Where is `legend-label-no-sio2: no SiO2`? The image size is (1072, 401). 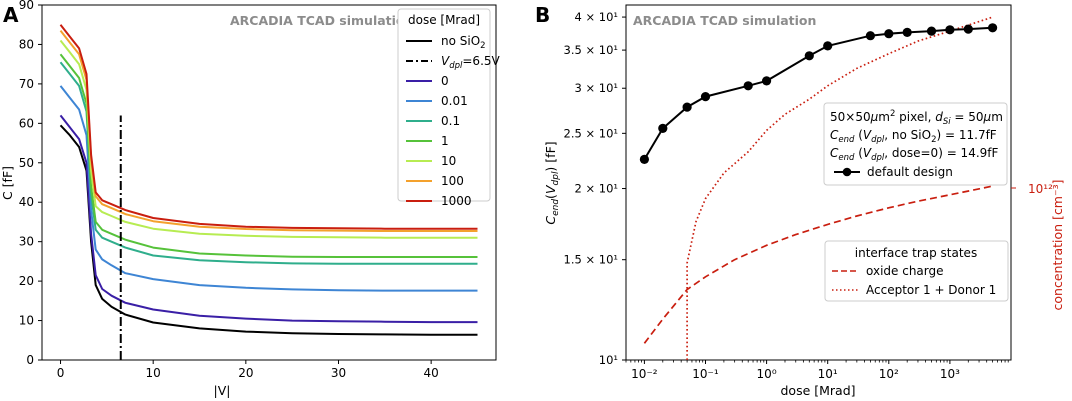
legend-label-no-sio2: no SiO2 is located at coordinates (463, 42).